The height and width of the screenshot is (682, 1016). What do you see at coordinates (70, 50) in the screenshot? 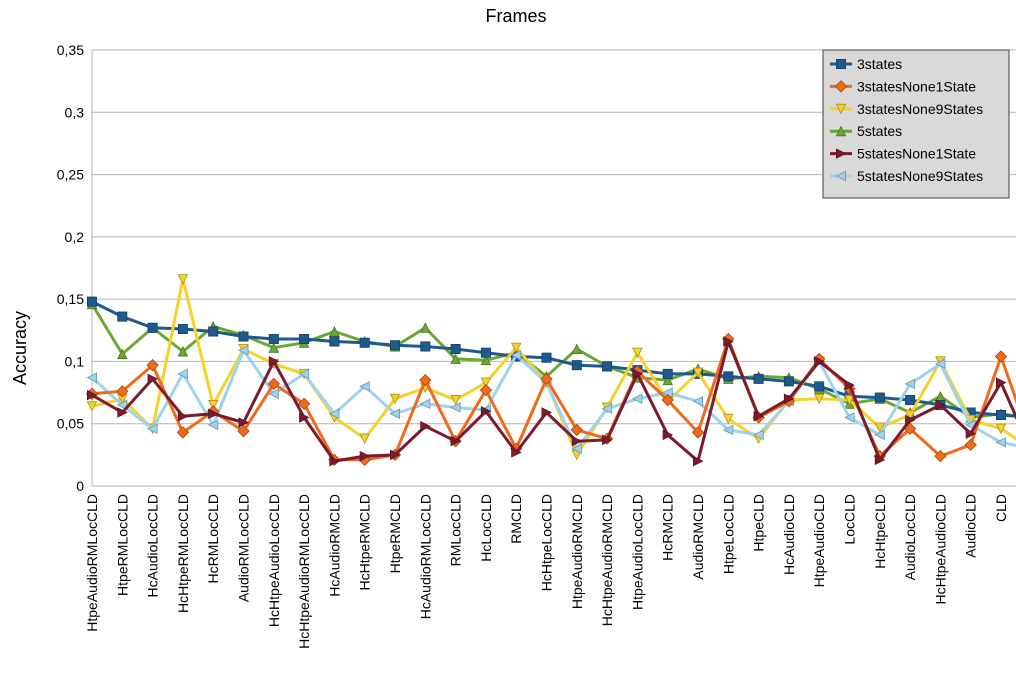
I see `y-tick-label: 0,35` at bounding box center [70, 50].